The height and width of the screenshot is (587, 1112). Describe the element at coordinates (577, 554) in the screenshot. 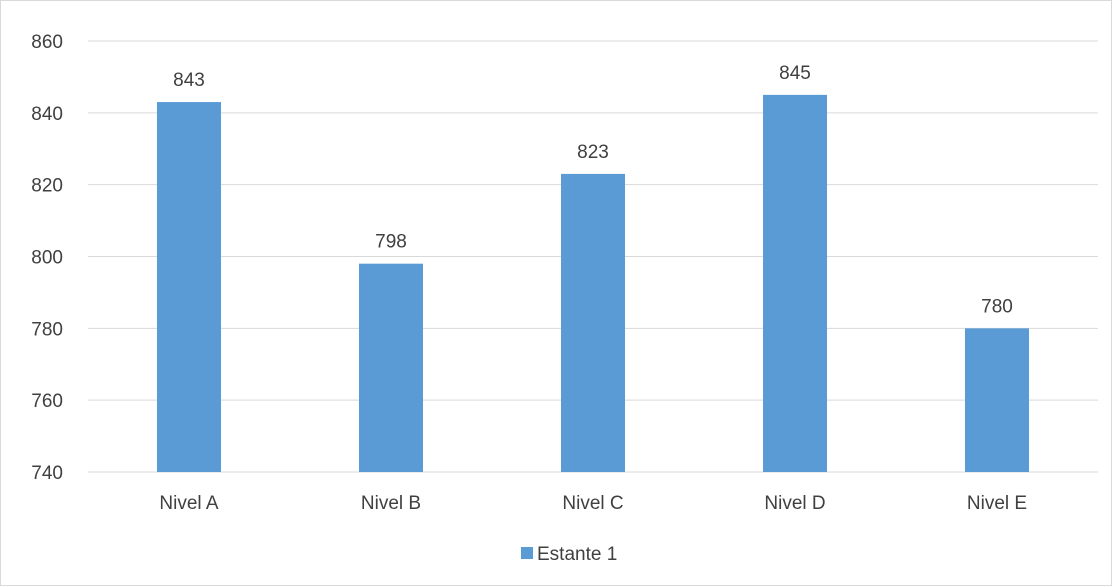

I see `legend-label: Estante 1` at that location.